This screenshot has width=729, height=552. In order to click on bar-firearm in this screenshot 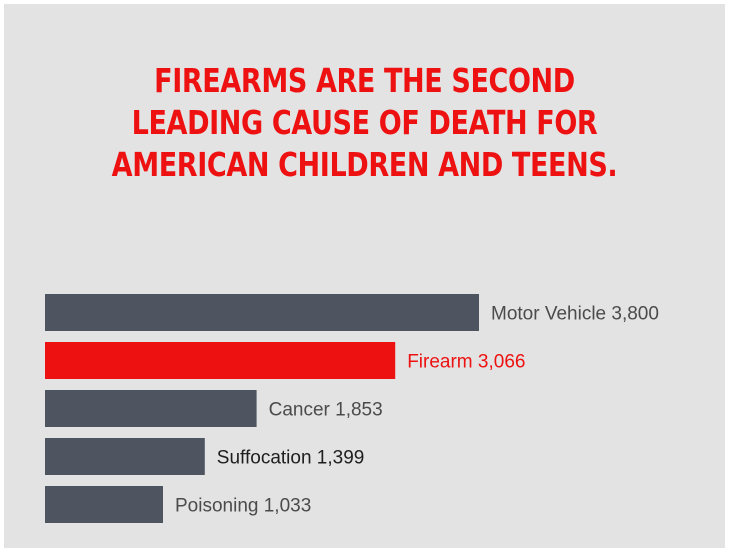, I will do `click(220, 360)`.